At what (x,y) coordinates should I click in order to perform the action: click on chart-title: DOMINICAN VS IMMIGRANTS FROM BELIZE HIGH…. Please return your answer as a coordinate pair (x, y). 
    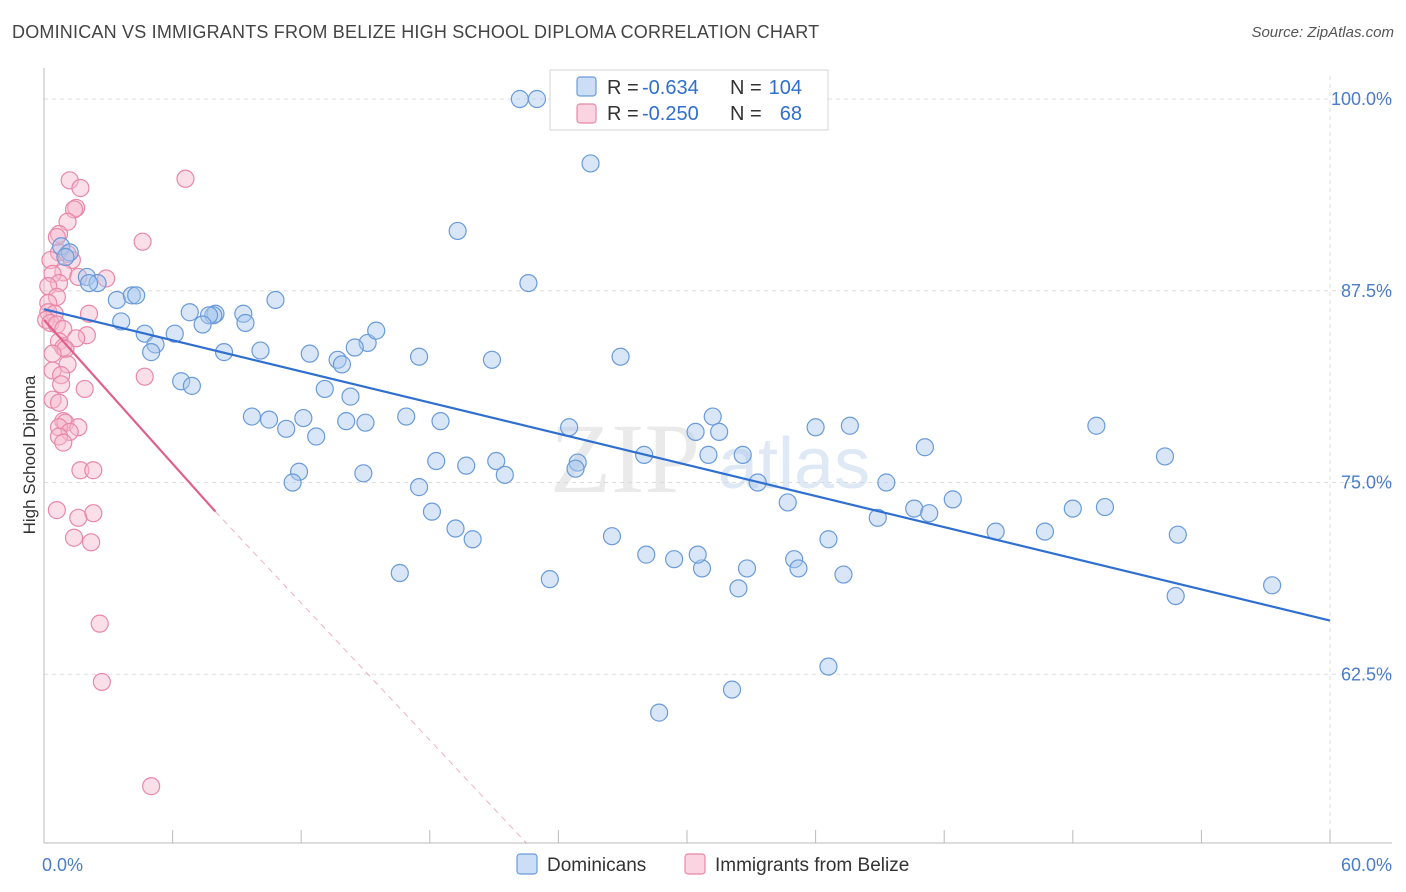
    Looking at the image, I should click on (416, 32).